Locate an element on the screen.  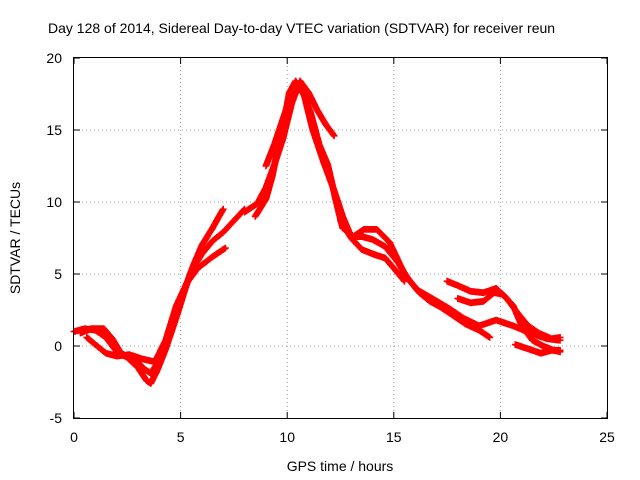
y-axis-label: SDTVAR / TECUs is located at coordinates (15, 238).